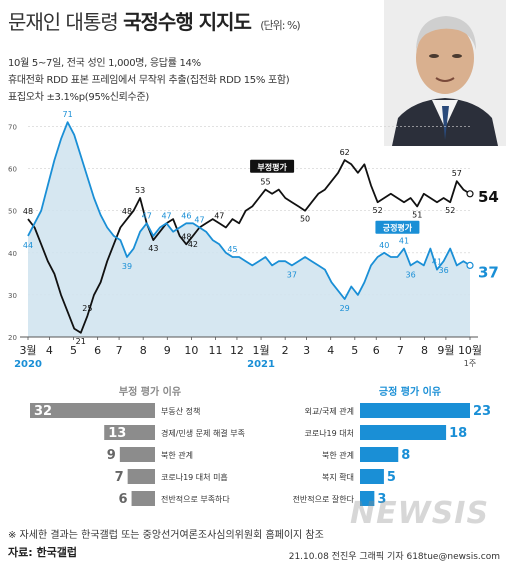 The image size is (506, 569). Describe the element at coordinates (470, 363) in the screenshot. I see `x-sub-label: 1주` at that location.